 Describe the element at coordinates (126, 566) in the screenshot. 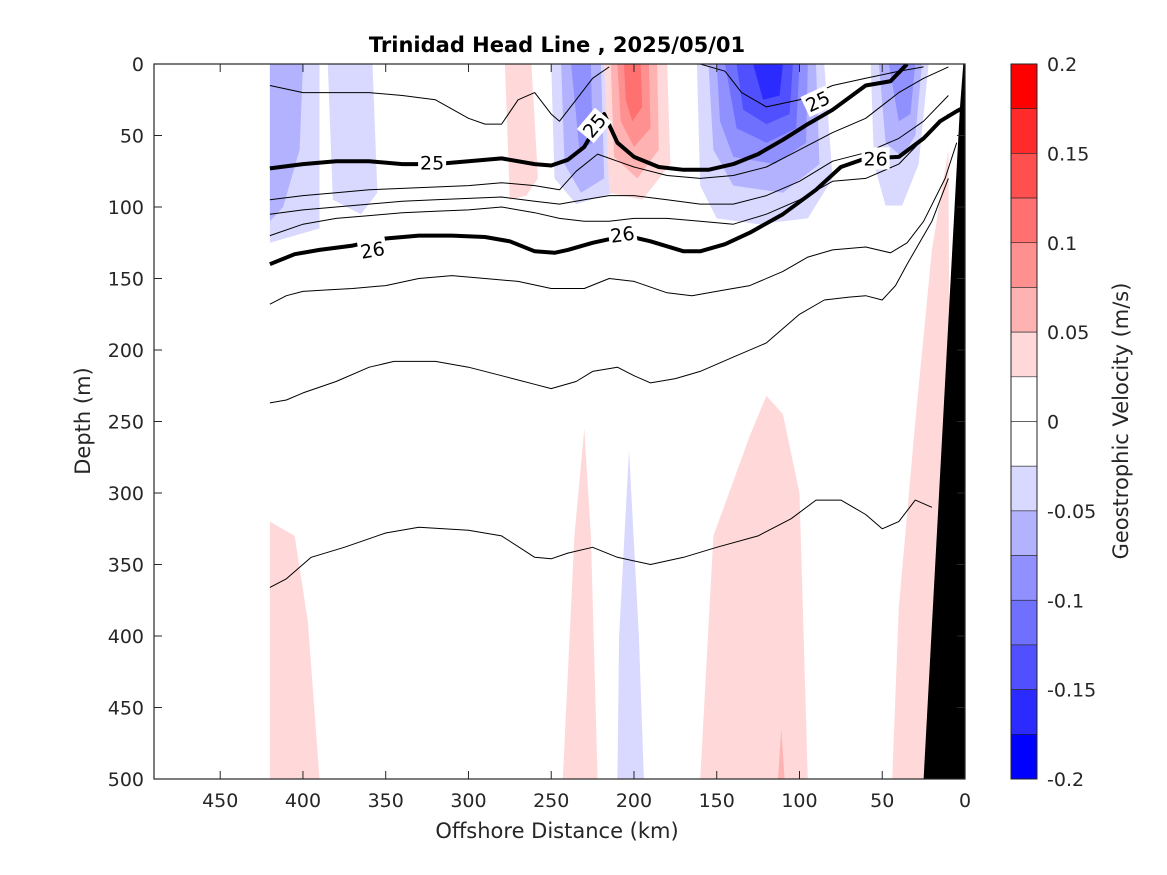

I see `y-tick-label: 350` at that location.